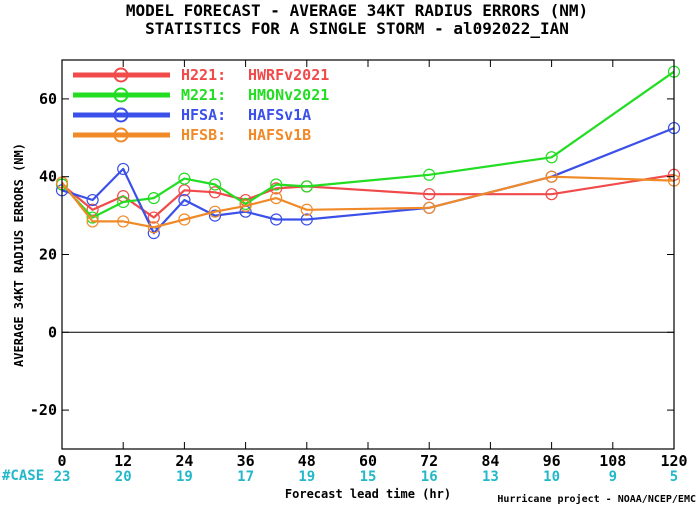 This screenshot has height=506, width=700. What do you see at coordinates (123, 461) in the screenshot?
I see `x-tick-label: 12` at bounding box center [123, 461].